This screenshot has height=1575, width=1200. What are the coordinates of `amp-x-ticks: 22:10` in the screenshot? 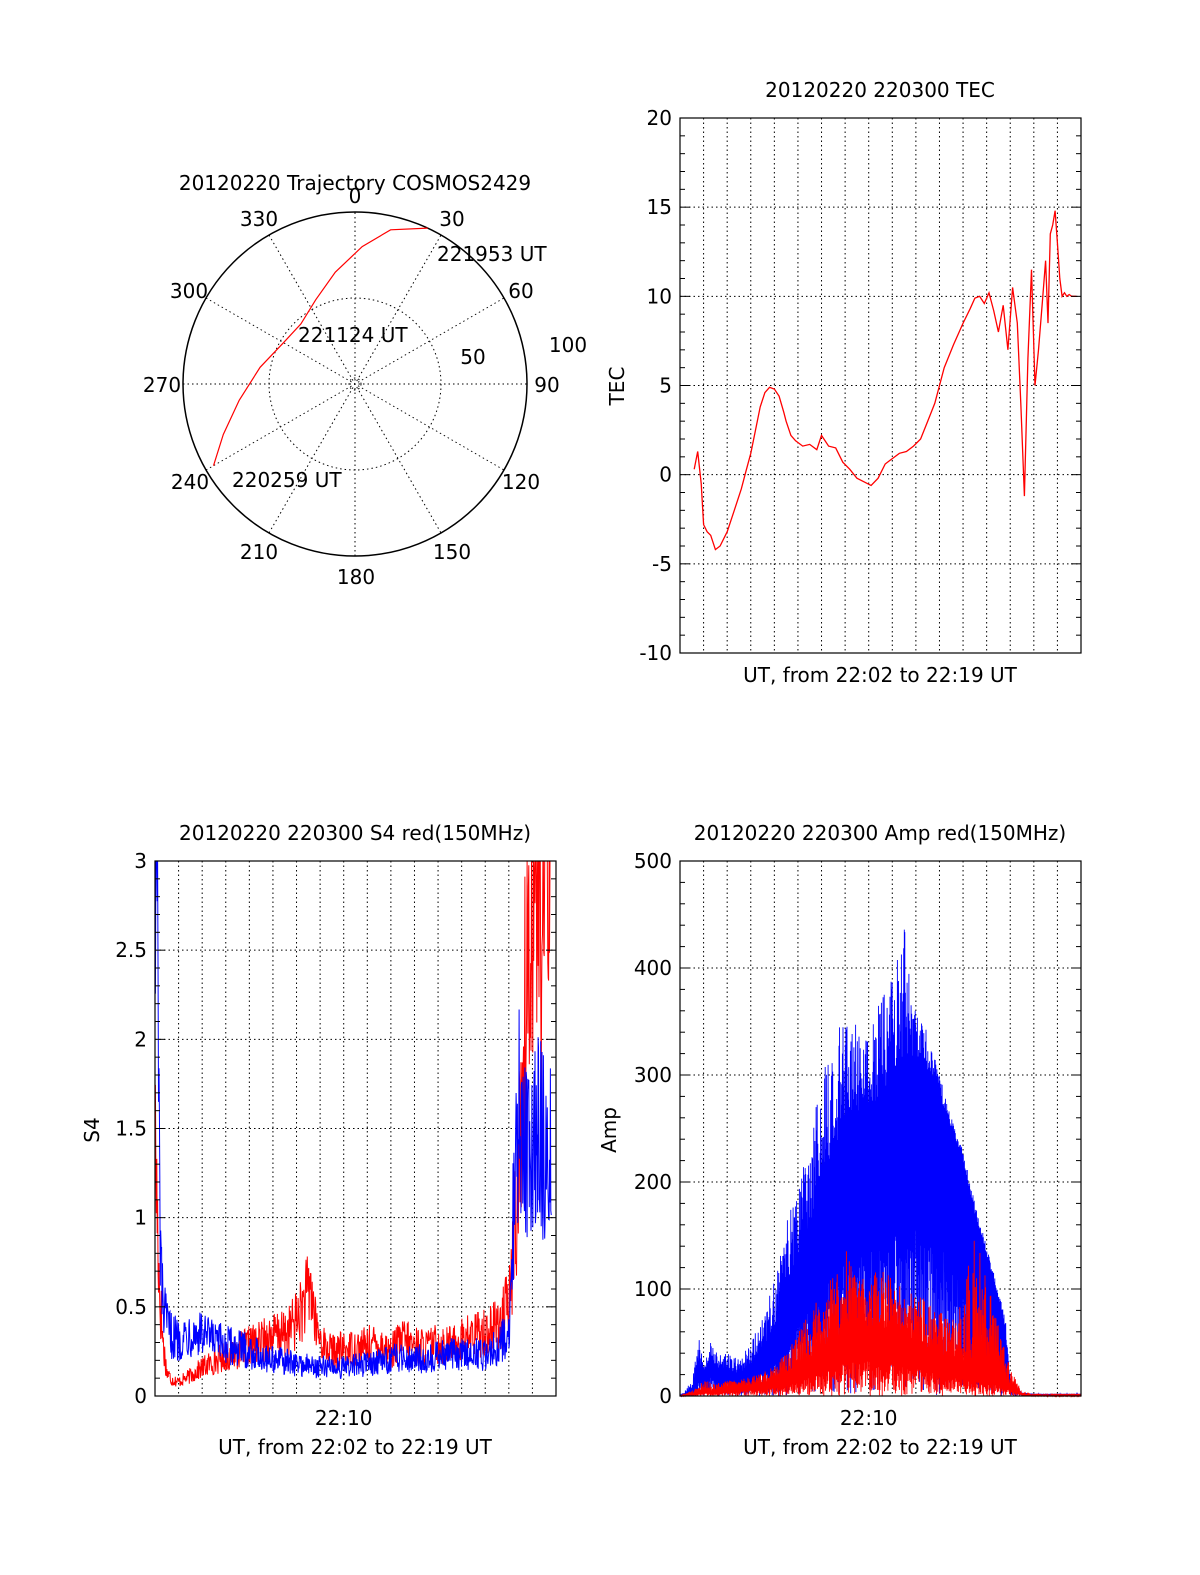 It's located at (869, 1418).